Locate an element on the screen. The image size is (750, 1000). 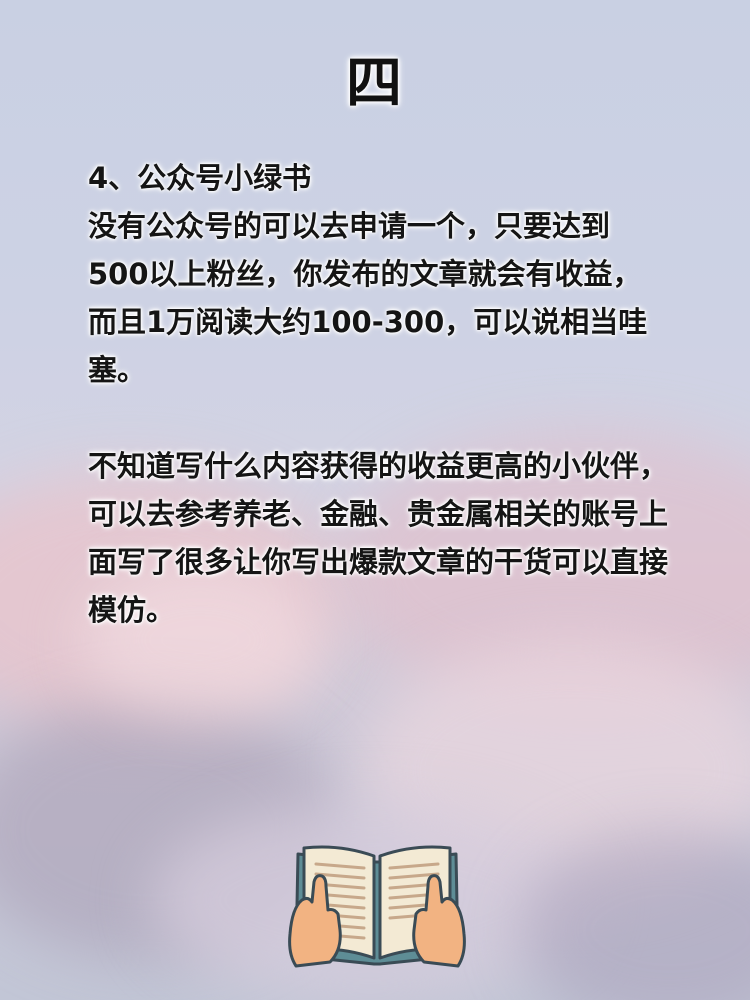
page-heading: 四 is located at coordinates (375, 83).